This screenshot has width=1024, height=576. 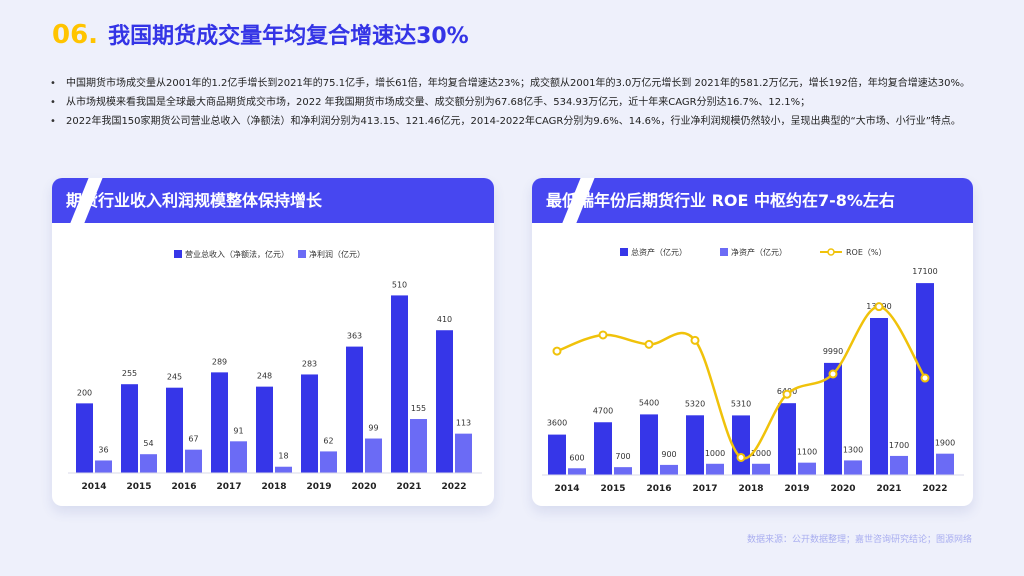 What do you see at coordinates (859, 540) in the screenshot?
I see `data-source-note: 数据来源：公开数据整理；嘉世咨询研究结论；图源网络` at bounding box center [859, 540].